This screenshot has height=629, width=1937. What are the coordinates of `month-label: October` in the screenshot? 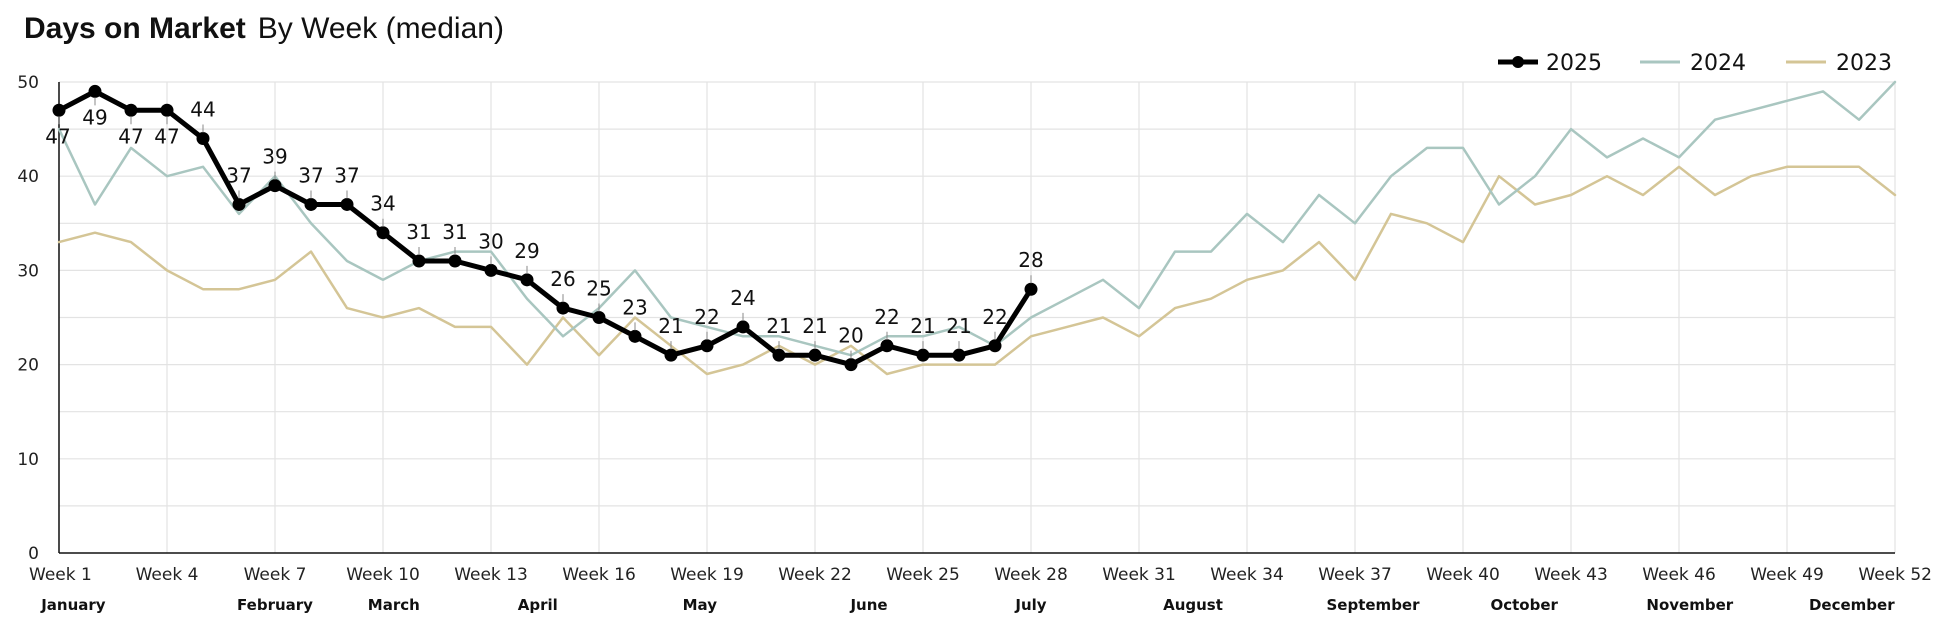 It's located at (1524, 605).